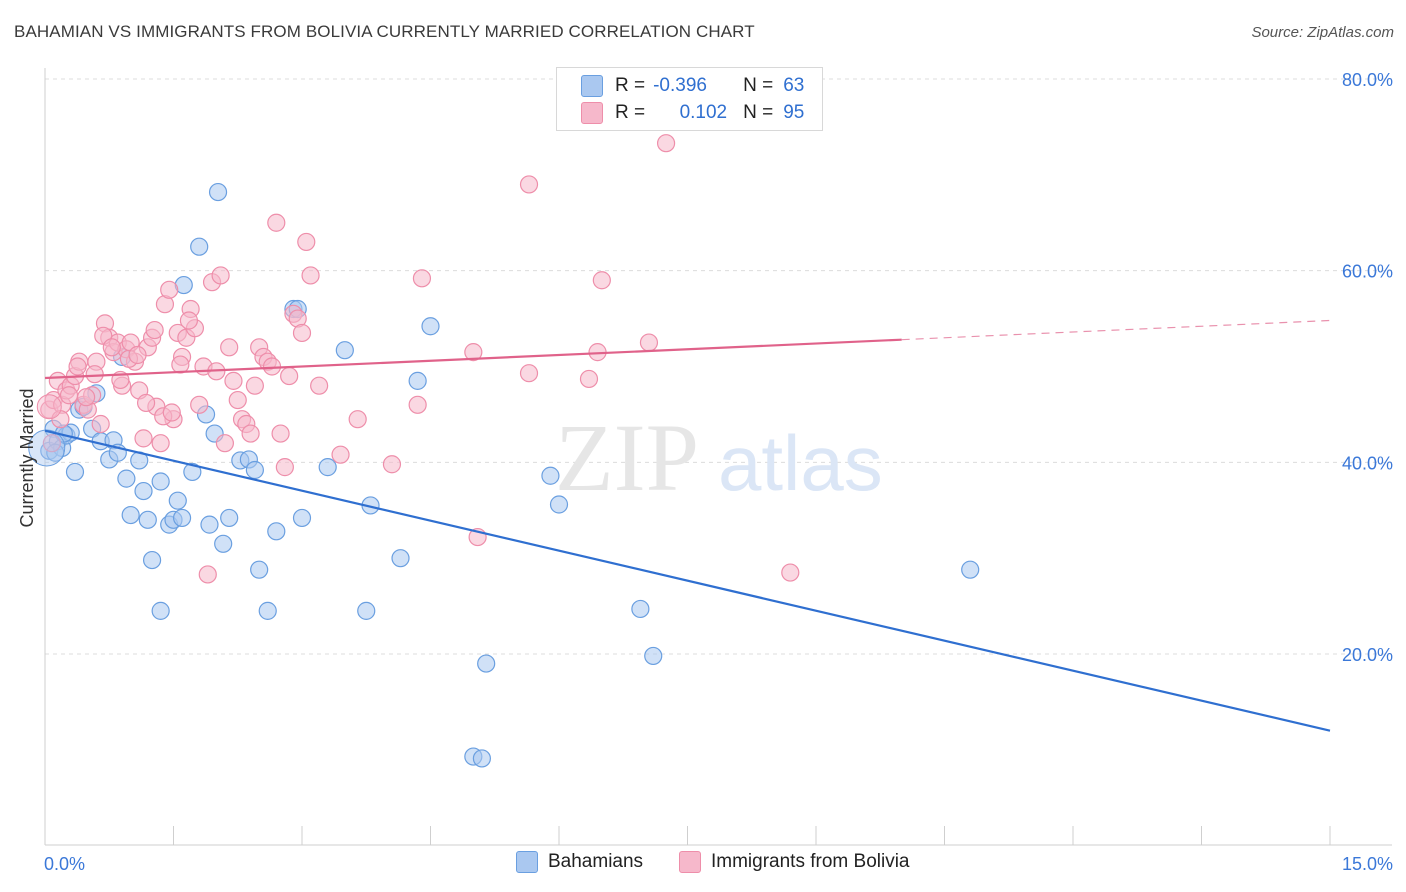 This screenshot has width=1406, height=892. What do you see at coordinates (758, 85) in the screenshot?
I see `legend-n-label: N =` at bounding box center [758, 85].